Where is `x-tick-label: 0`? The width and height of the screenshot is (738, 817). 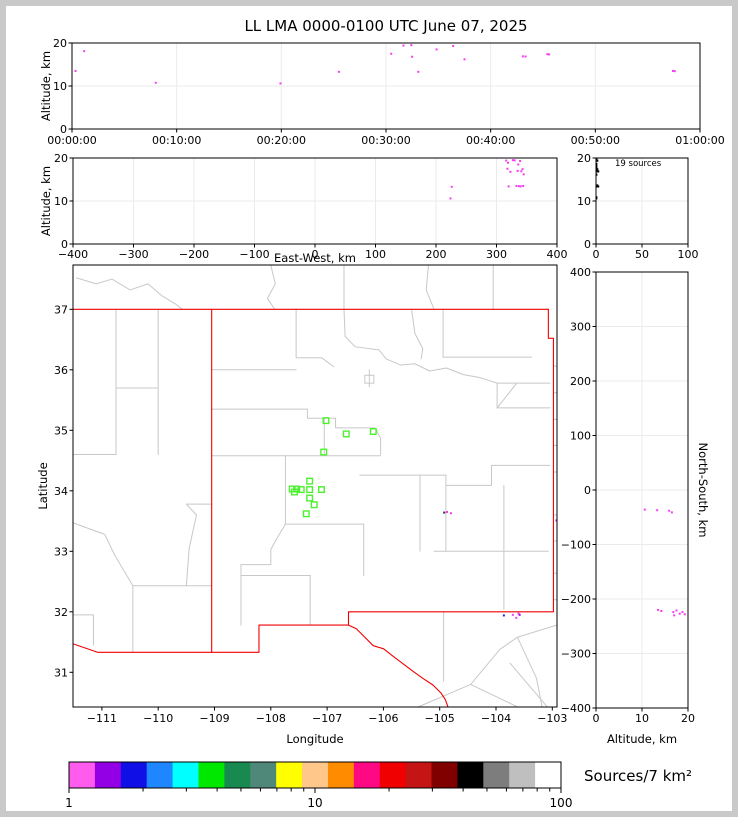
x-tick-label: 0 is located at coordinates (596, 718).